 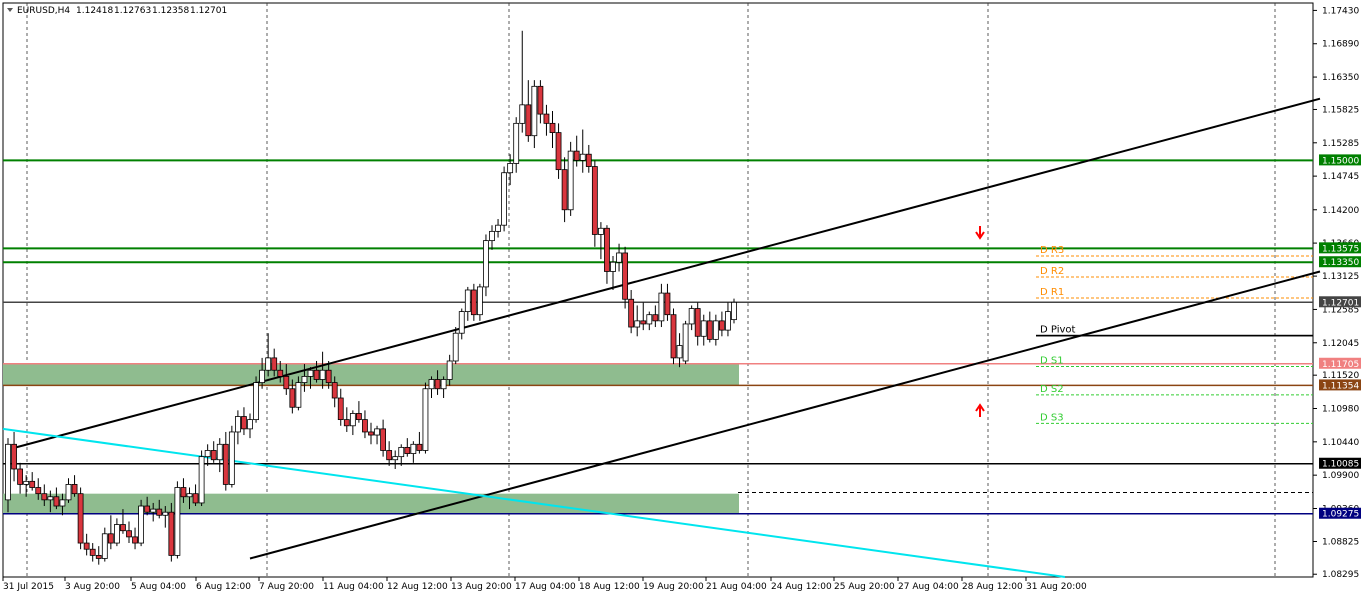 What do you see at coordinates (980, 235) in the screenshot?
I see `down-arrow-head` at bounding box center [980, 235].